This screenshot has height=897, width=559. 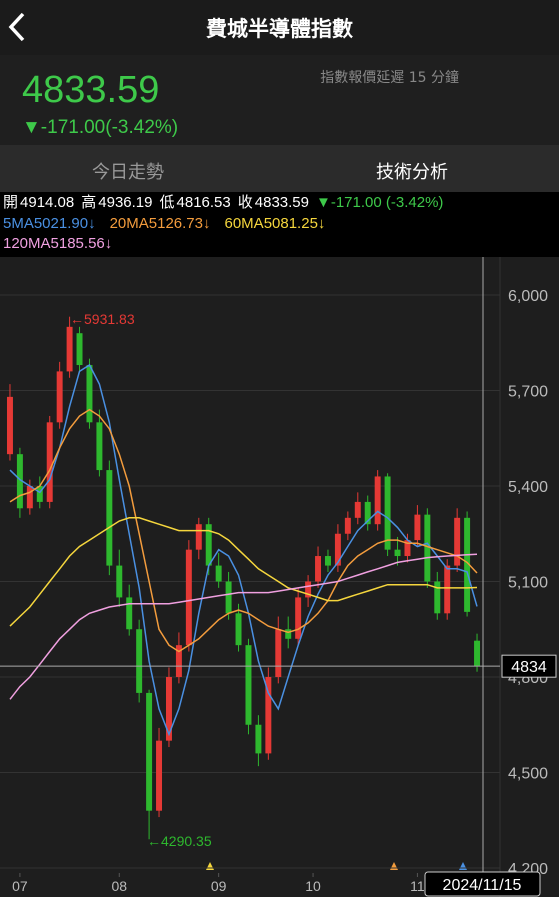 I want to click on ma-value: 5185.56↓, so click(x=81, y=243).